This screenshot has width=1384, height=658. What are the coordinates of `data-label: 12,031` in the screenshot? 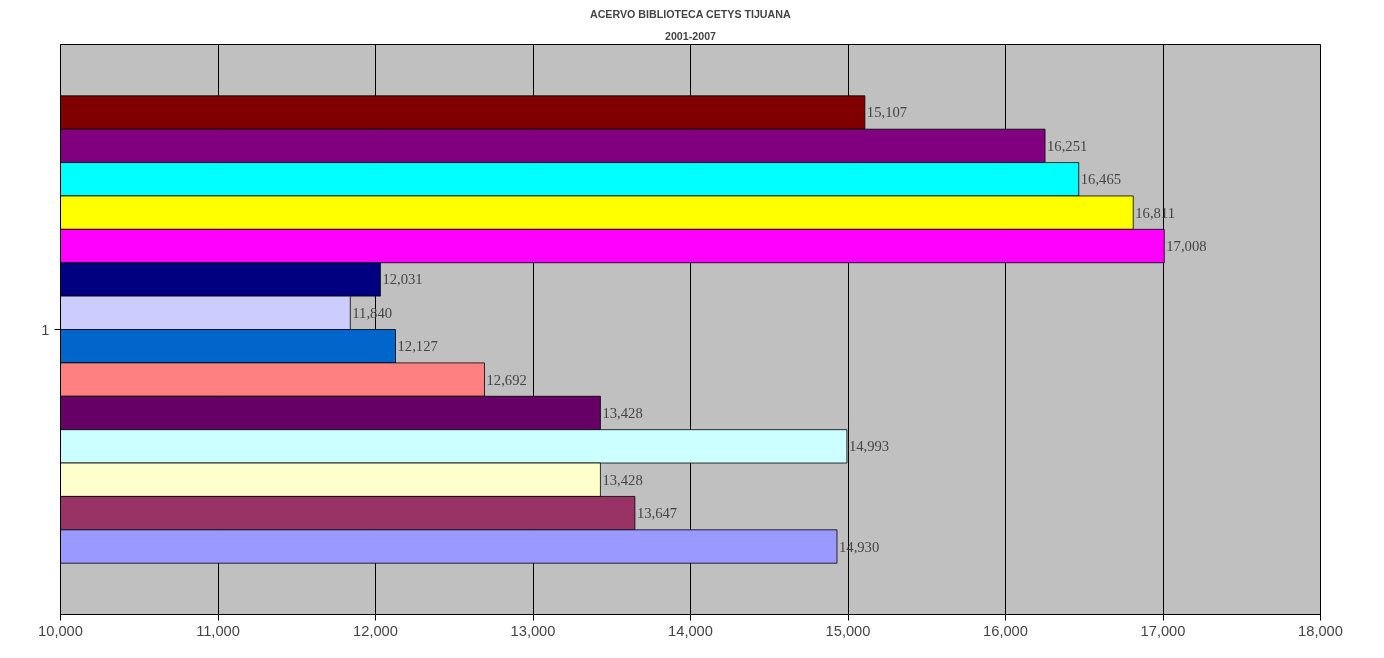 It's located at (402, 279).